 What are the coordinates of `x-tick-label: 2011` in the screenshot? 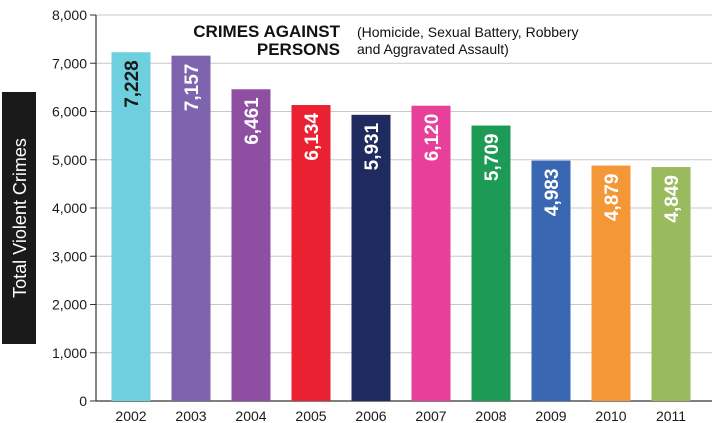 It's located at (671, 415).